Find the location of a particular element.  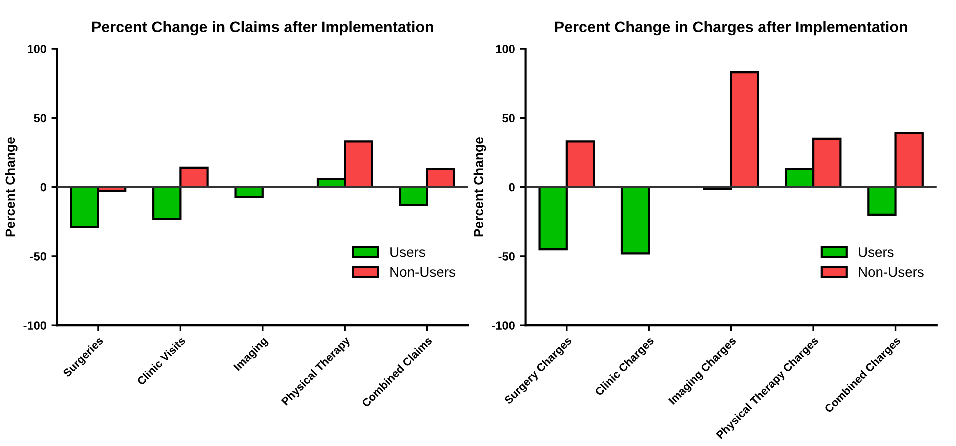

chart-title: Percent Change in Charges after Implementation is located at coordinates (731, 28).